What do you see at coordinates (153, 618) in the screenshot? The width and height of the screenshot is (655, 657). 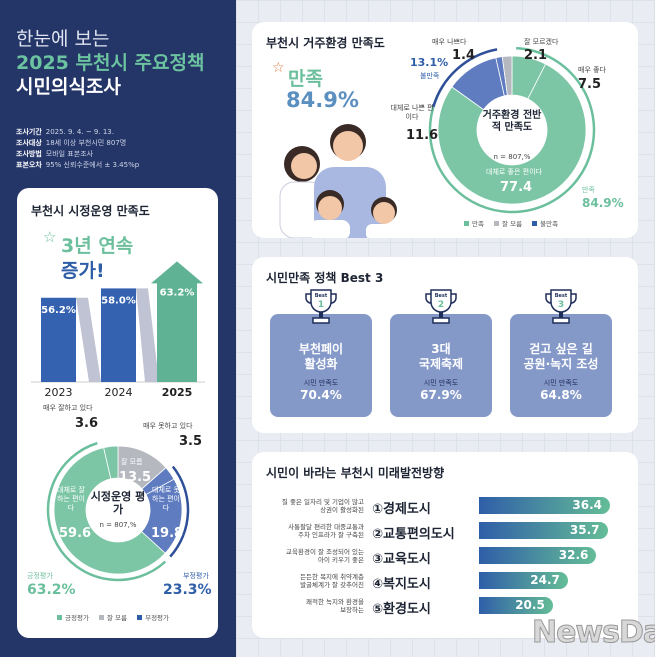 I see `legend-item: 부정평가` at bounding box center [153, 618].